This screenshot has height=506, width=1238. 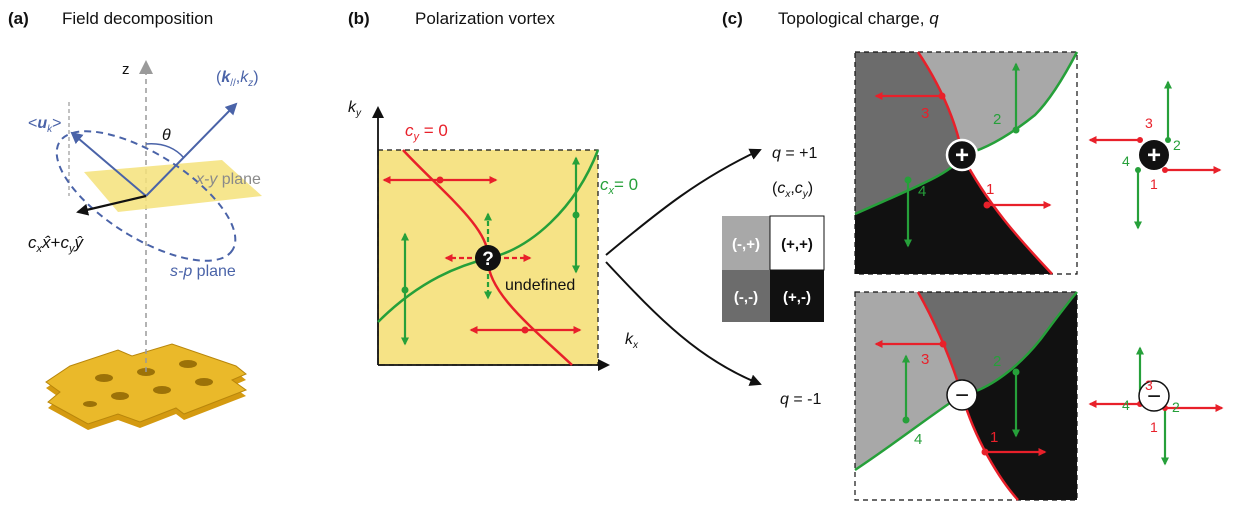 What do you see at coordinates (485, 18) in the screenshot?
I see `panel-b-title-text: Polarization vortex` at bounding box center [485, 18].